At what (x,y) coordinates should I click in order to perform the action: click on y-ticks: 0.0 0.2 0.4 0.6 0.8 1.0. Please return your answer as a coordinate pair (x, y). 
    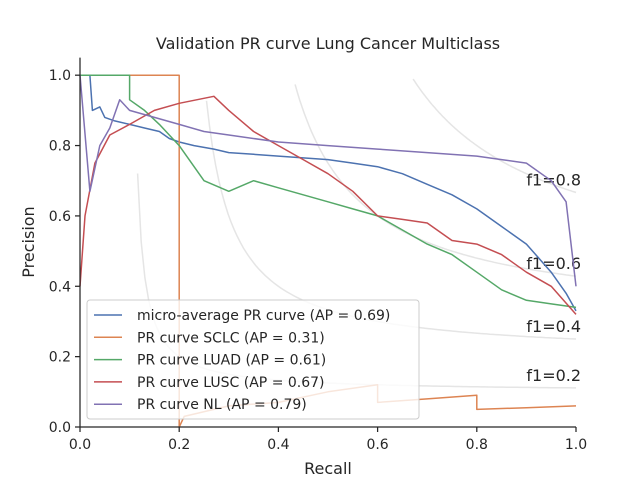
    Looking at the image, I should click on (64, 252).